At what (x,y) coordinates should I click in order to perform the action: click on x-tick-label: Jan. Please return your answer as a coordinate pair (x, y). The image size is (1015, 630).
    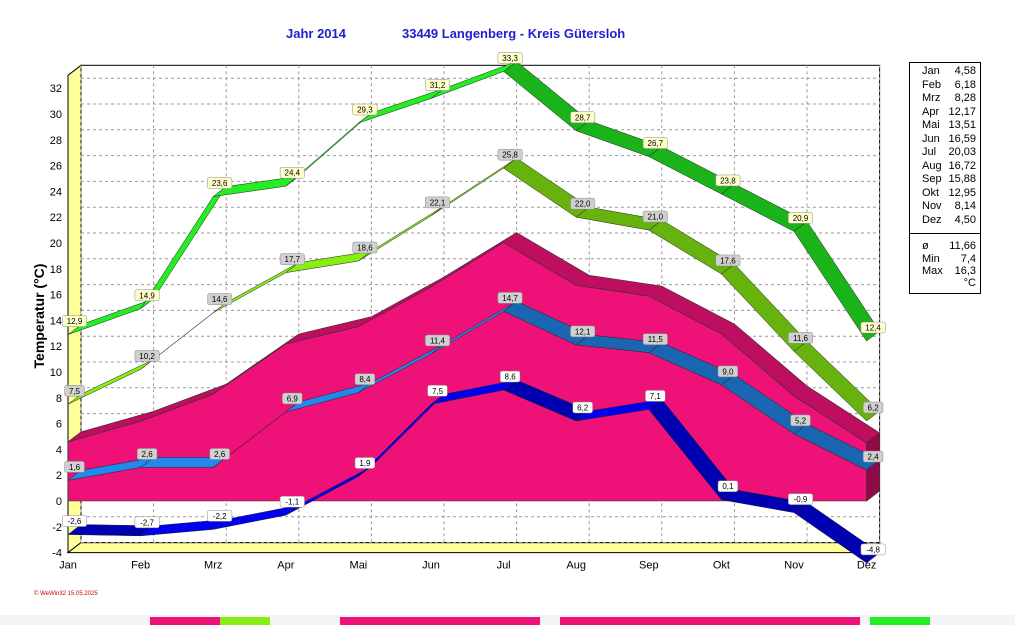
    Looking at the image, I should click on (68, 566).